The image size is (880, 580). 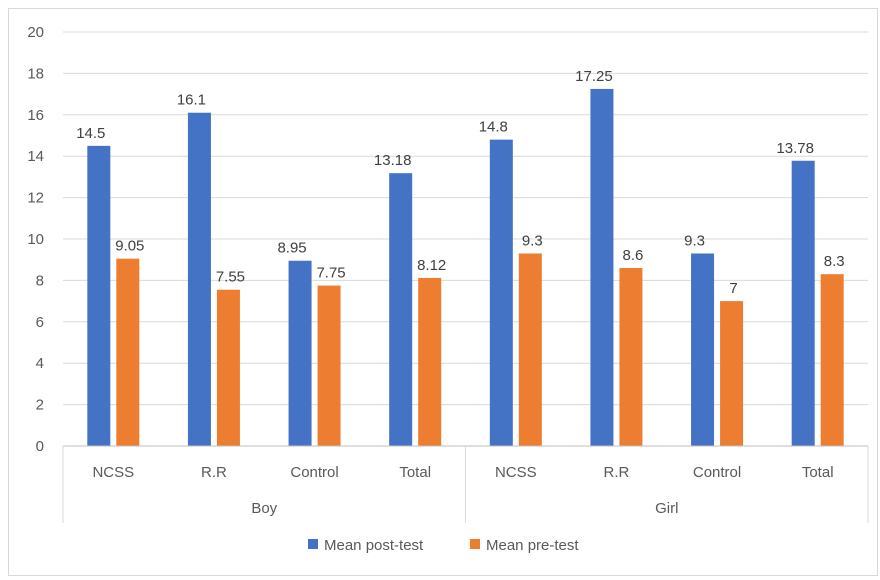 What do you see at coordinates (633, 255) in the screenshot?
I see `data-label: 8.6` at bounding box center [633, 255].